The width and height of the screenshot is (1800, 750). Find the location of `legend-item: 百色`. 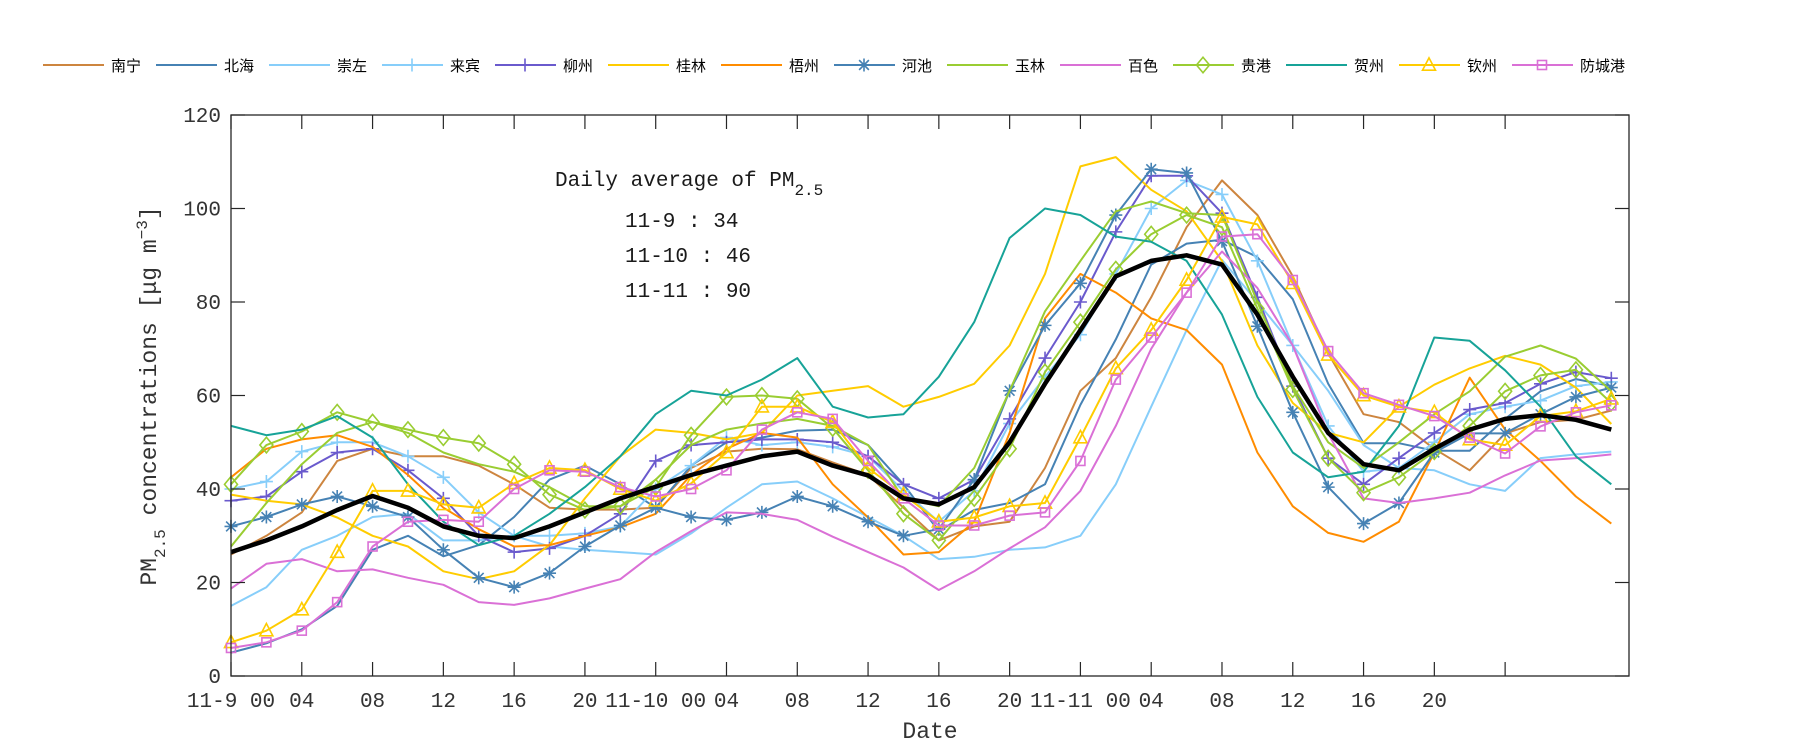

legend-item: 百色 is located at coordinates (1109, 66).